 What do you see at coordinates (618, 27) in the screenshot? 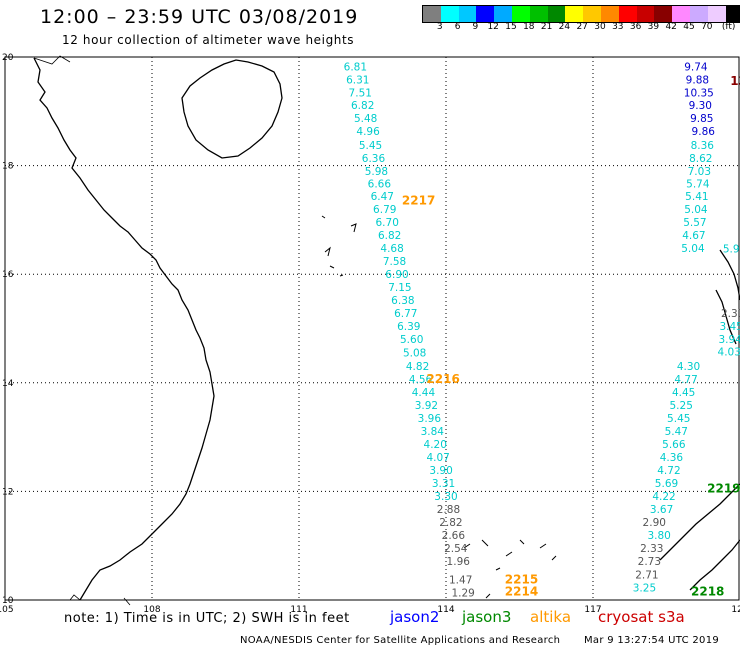
I see `legend-tick-label: 33` at bounding box center [618, 27].